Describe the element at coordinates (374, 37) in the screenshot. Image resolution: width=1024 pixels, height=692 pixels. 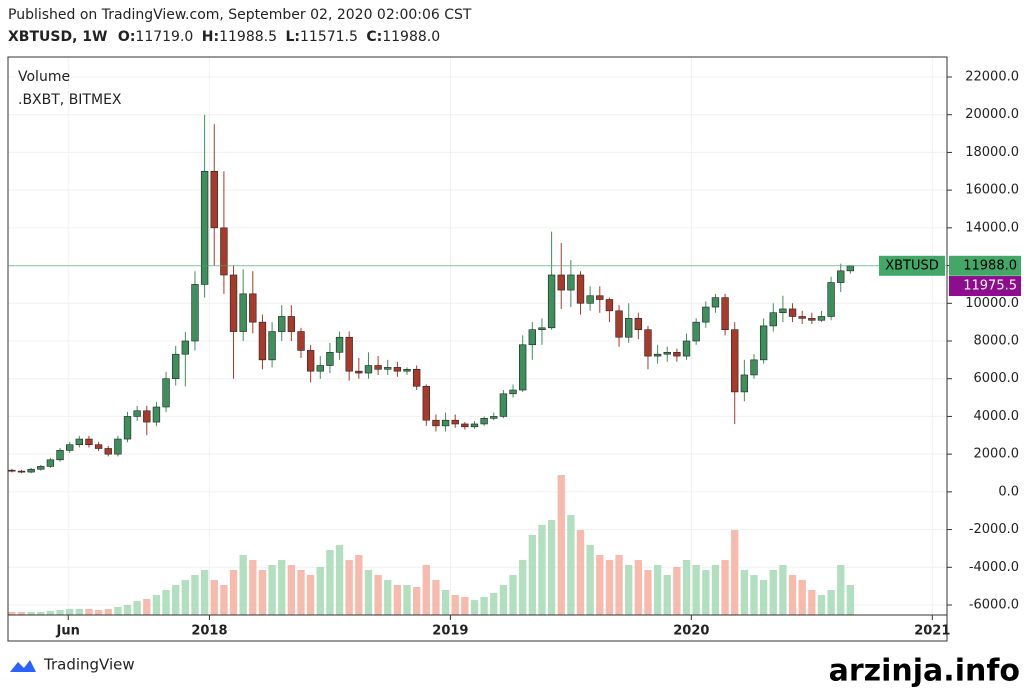
I see `c-key: C:` at that location.